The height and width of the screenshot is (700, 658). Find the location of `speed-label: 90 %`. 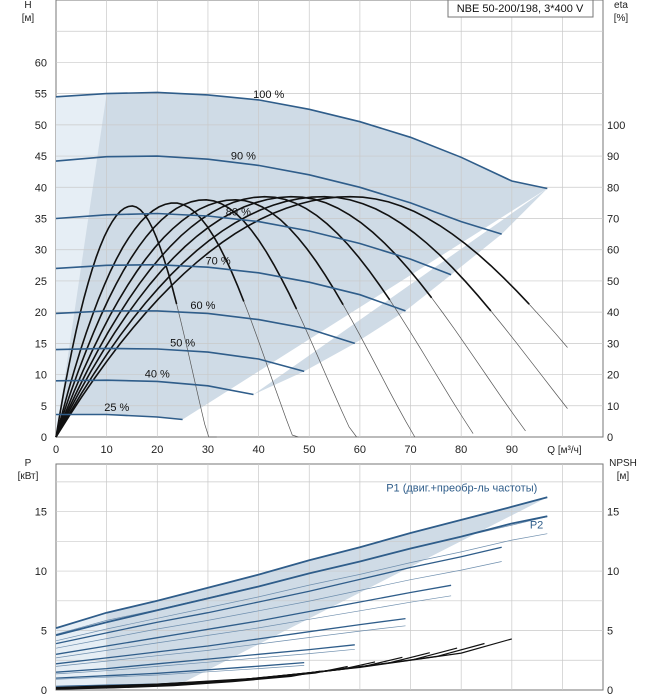

speed-label: 90 % is located at coordinates (243, 157).